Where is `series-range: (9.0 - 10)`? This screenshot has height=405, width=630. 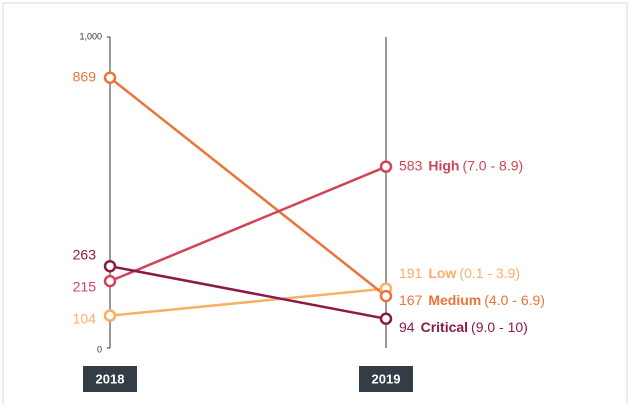 series-range: (9.0 - 10) is located at coordinates (499, 327).